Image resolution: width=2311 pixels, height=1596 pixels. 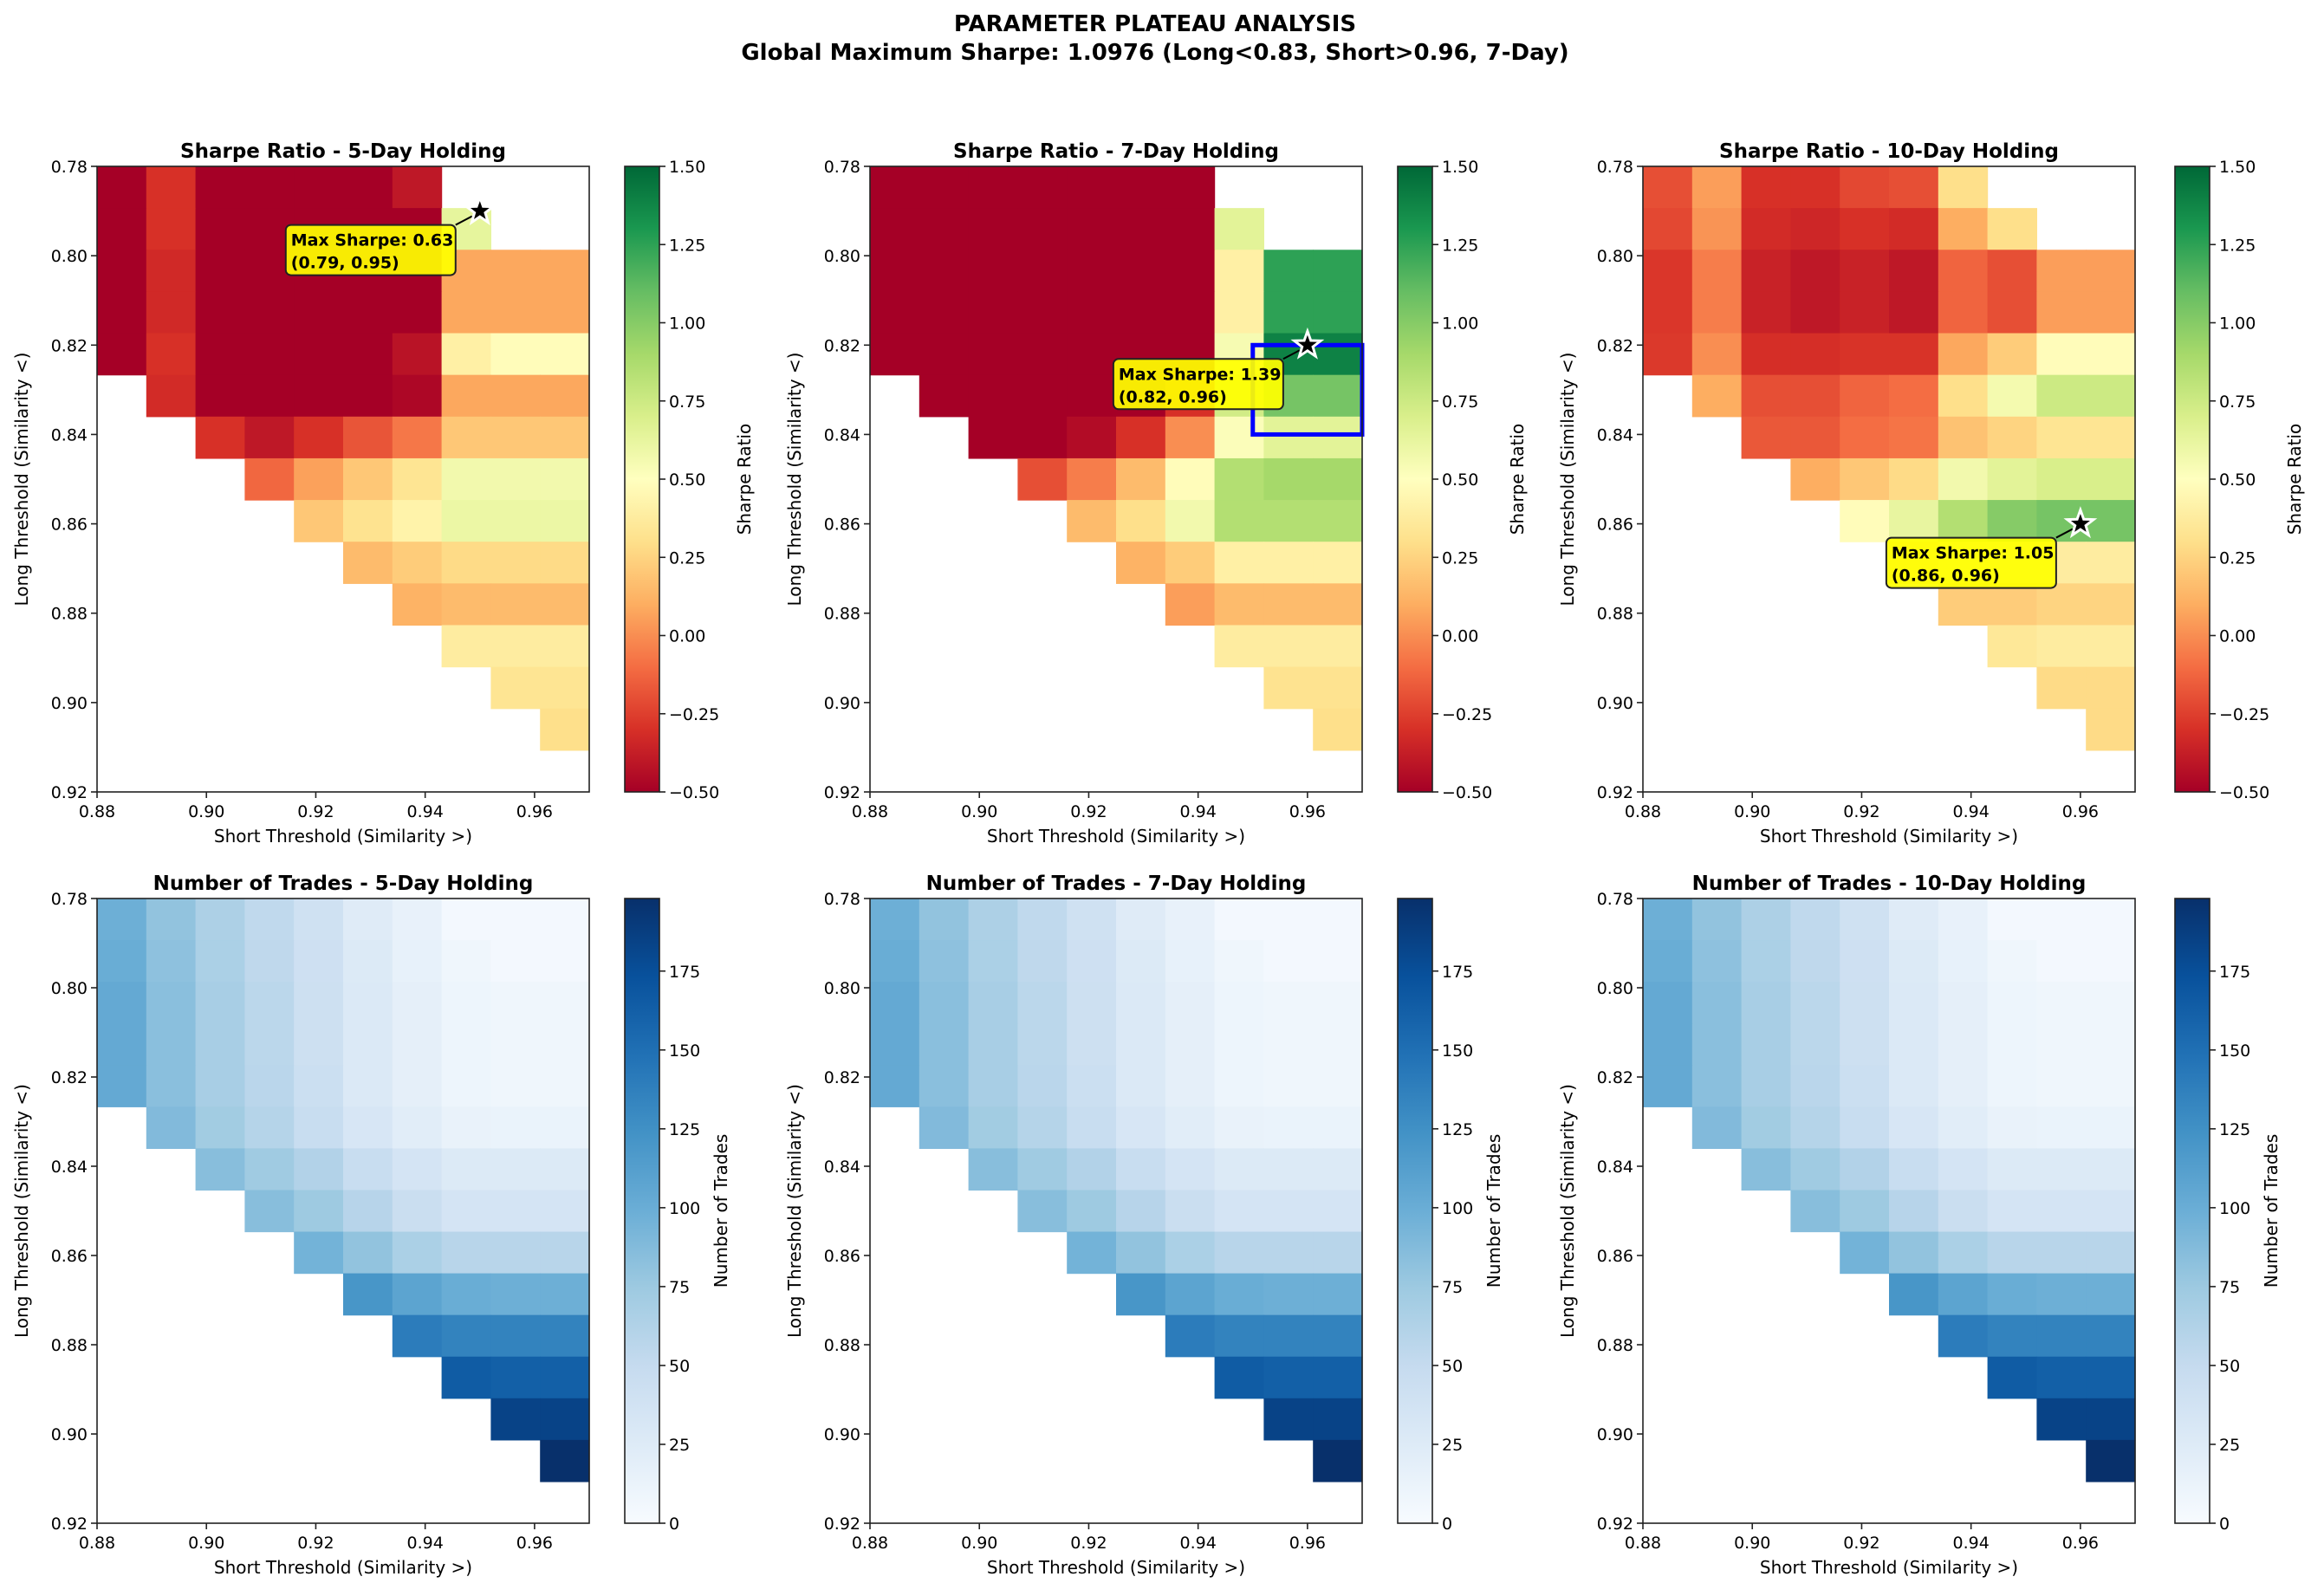 I want to click on y-tick-label: 0.84, so click(x=1615, y=1167).